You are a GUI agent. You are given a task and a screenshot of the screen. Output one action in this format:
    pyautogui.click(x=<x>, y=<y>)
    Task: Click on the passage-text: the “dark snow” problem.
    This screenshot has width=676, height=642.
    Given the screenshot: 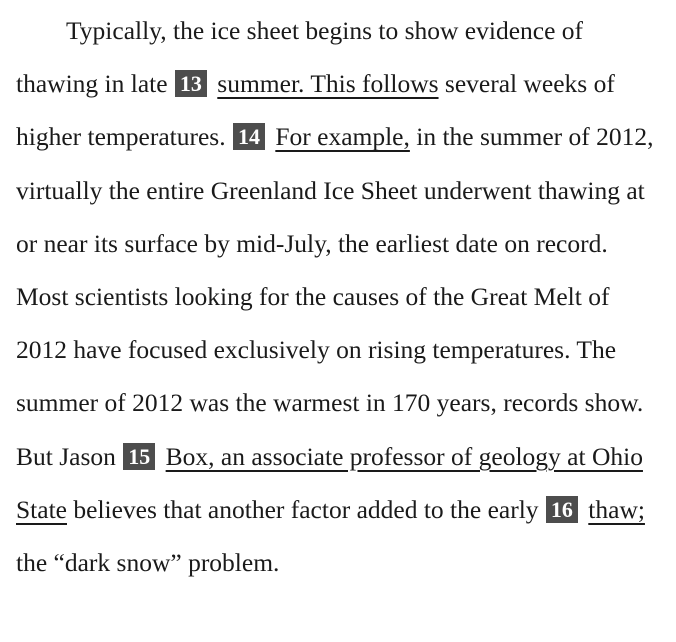 What is the action you would take?
    pyautogui.click(x=148, y=563)
    